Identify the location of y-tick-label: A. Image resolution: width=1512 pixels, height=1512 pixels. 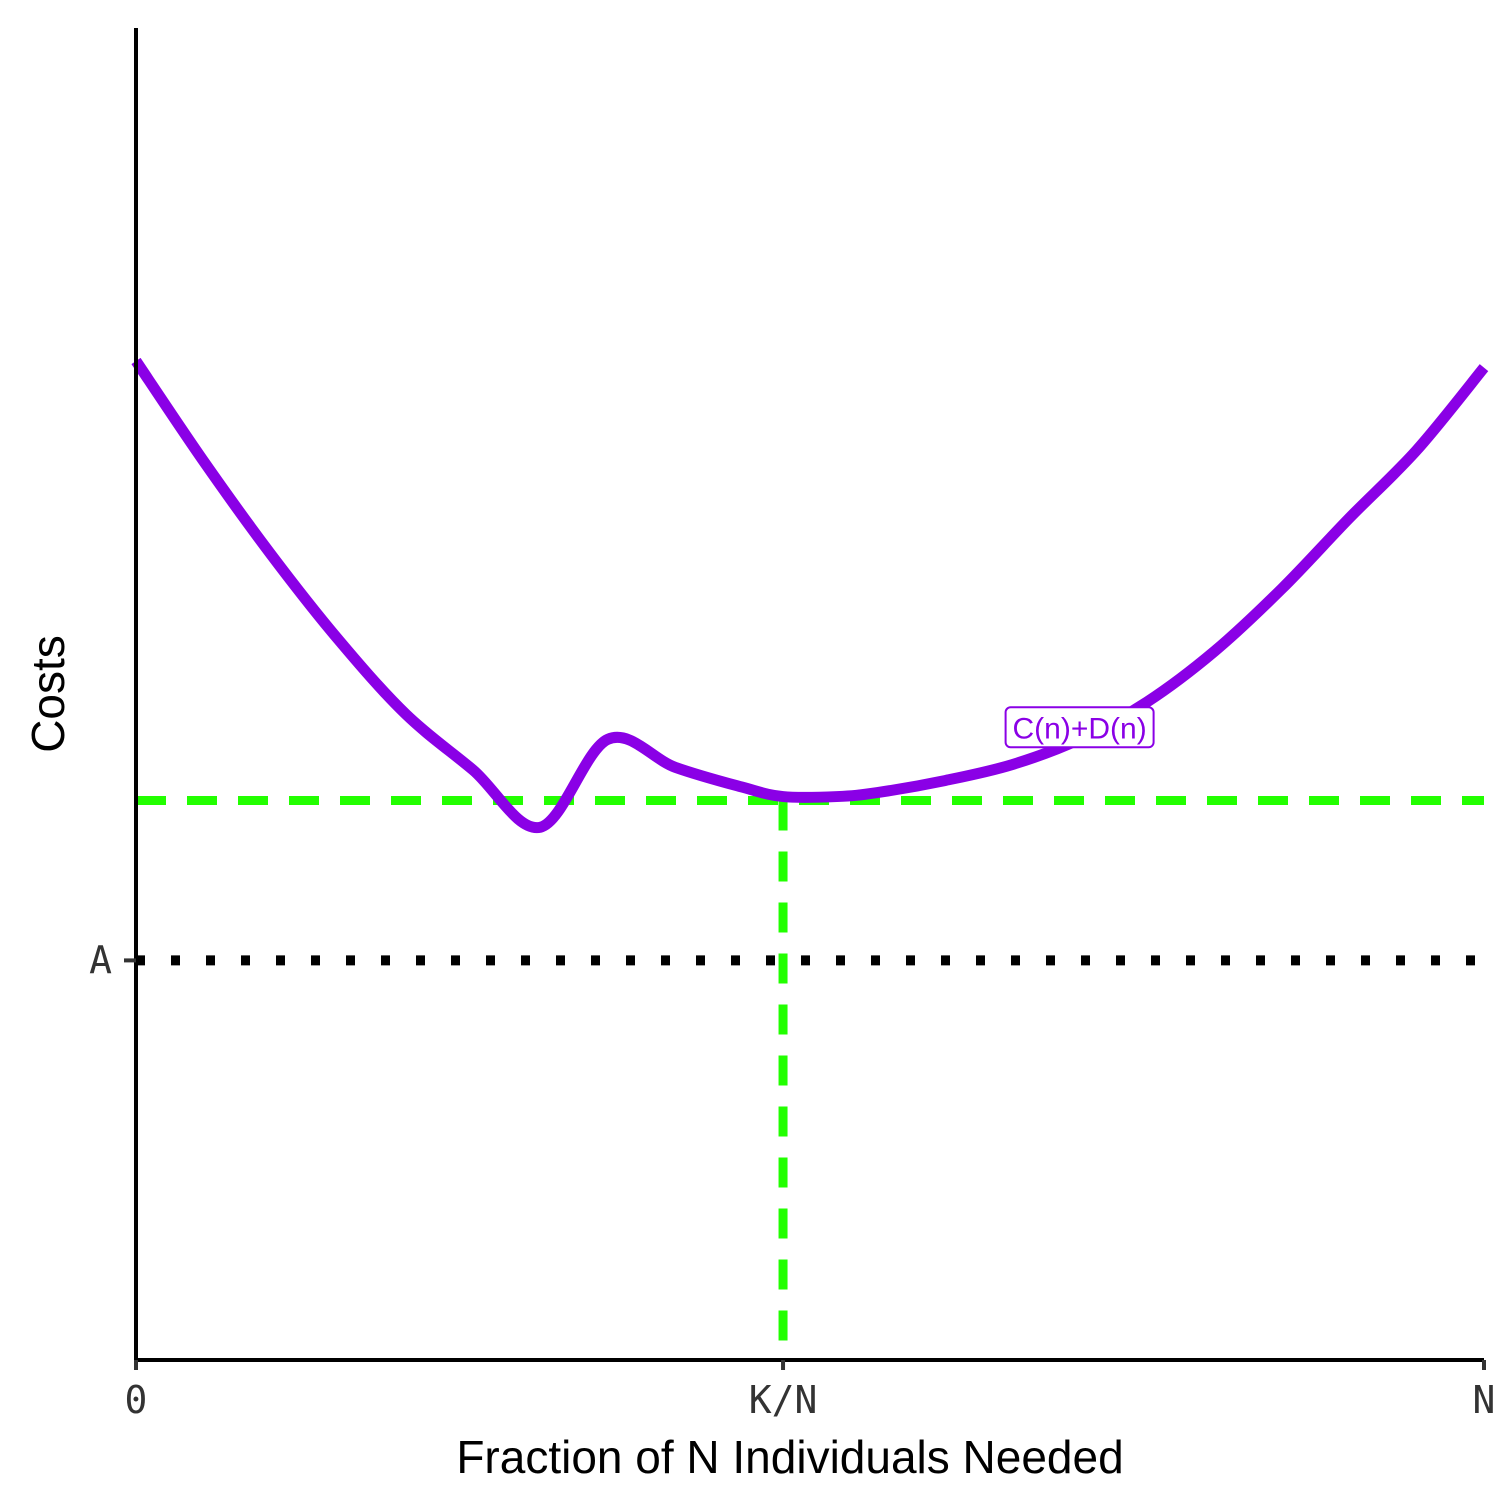
(100, 960).